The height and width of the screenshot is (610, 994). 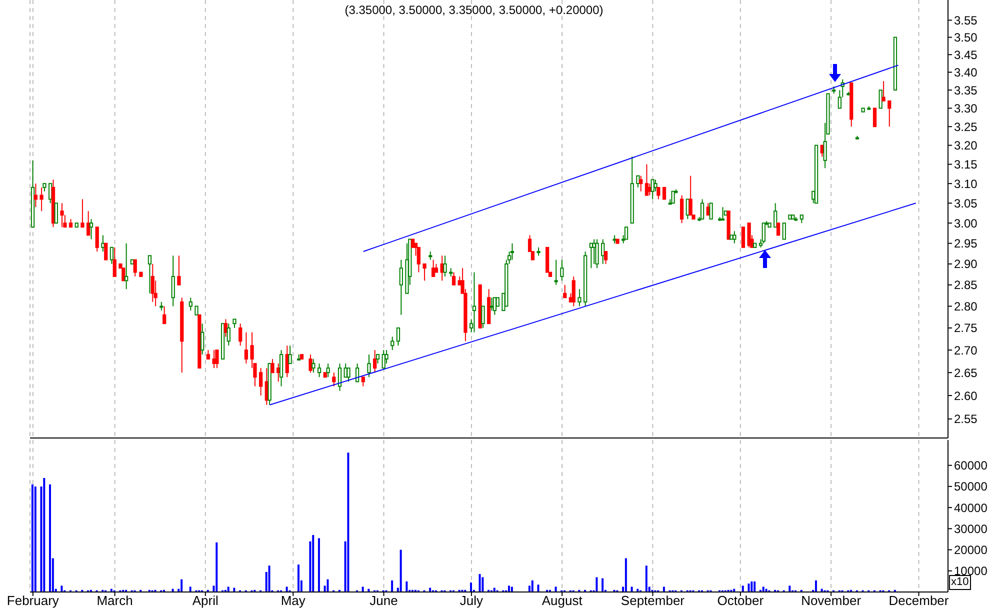 What do you see at coordinates (971, 529) in the screenshot?
I see `y-tick-label: 30000` at bounding box center [971, 529].